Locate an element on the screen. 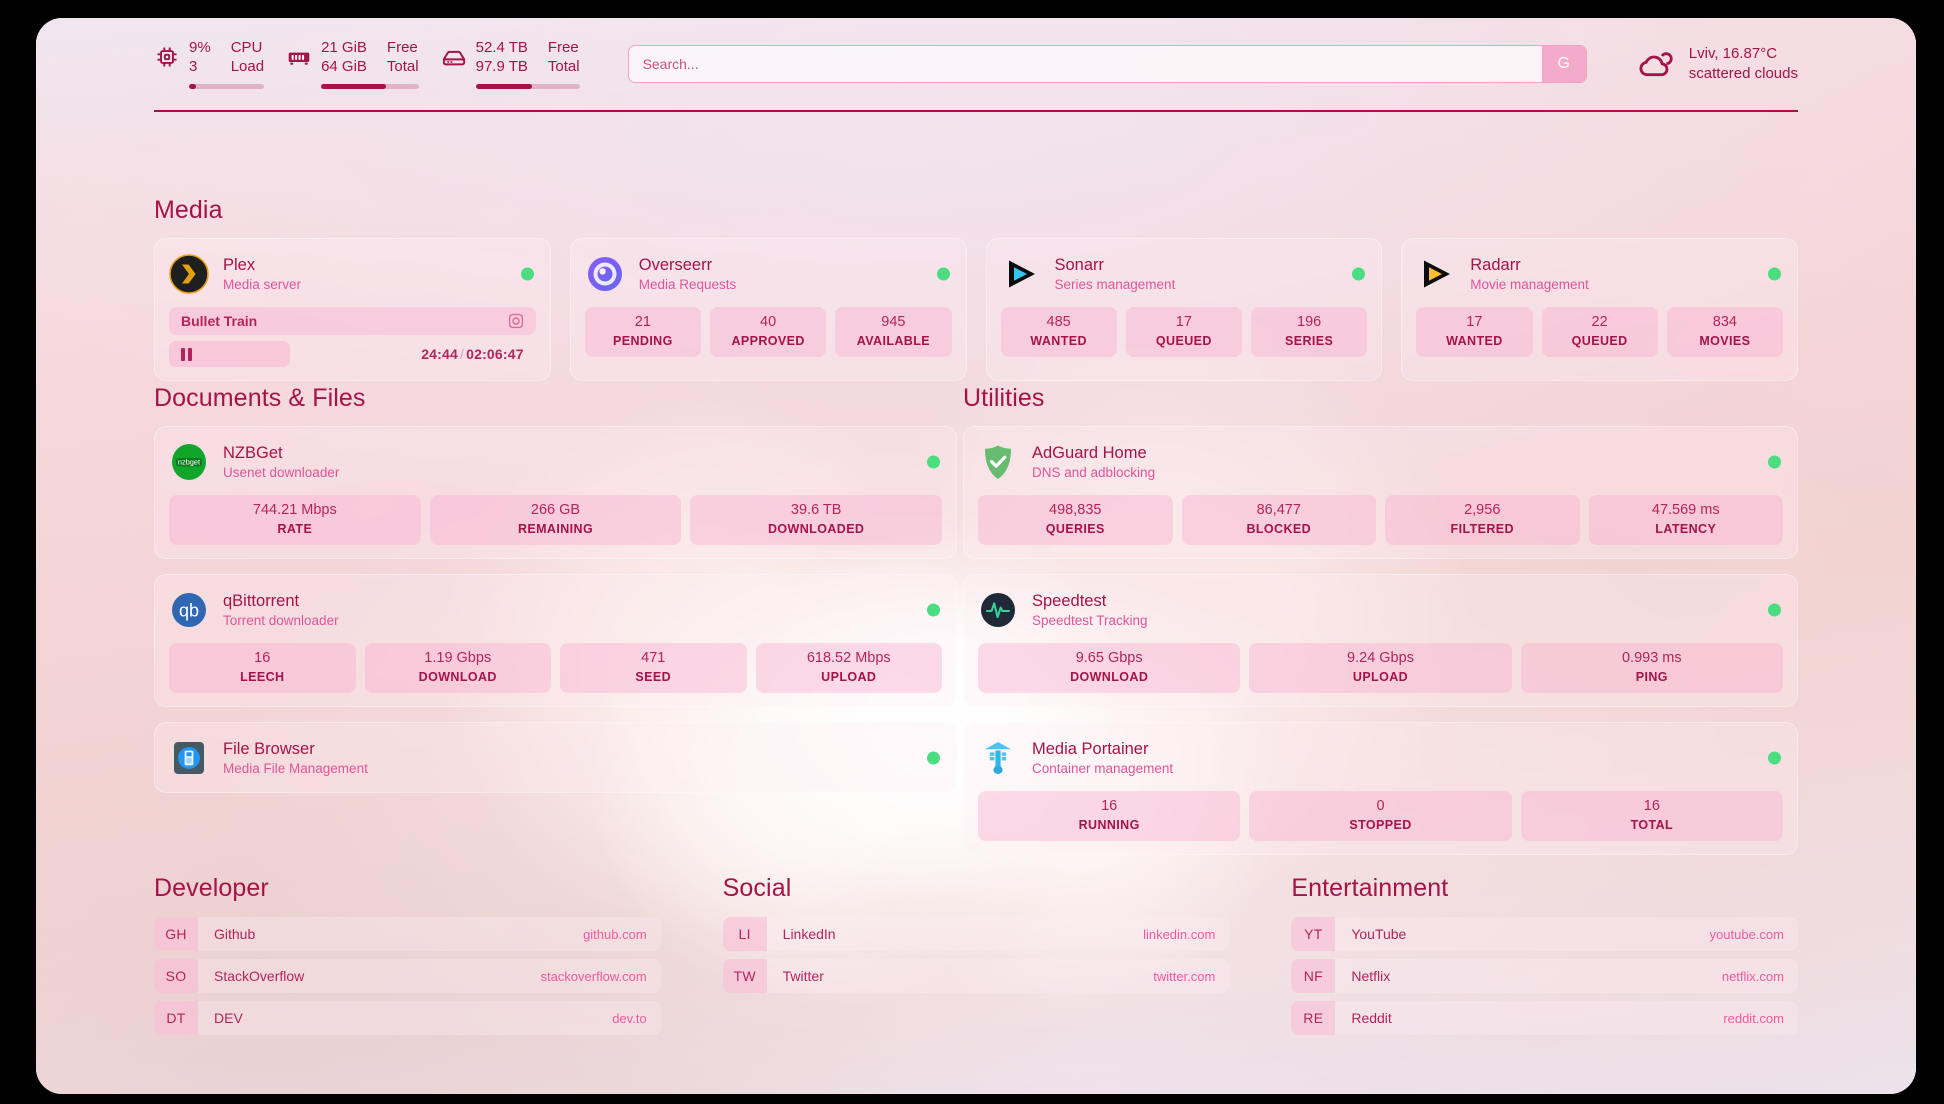  stat-value: 945 is located at coordinates (893, 322).